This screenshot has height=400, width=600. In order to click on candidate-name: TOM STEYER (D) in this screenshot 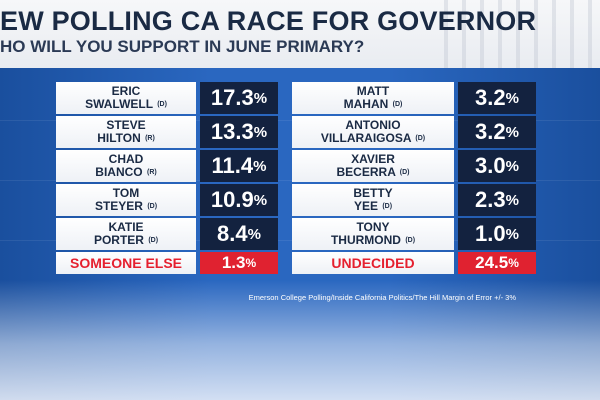, I will do `click(126, 200)`.